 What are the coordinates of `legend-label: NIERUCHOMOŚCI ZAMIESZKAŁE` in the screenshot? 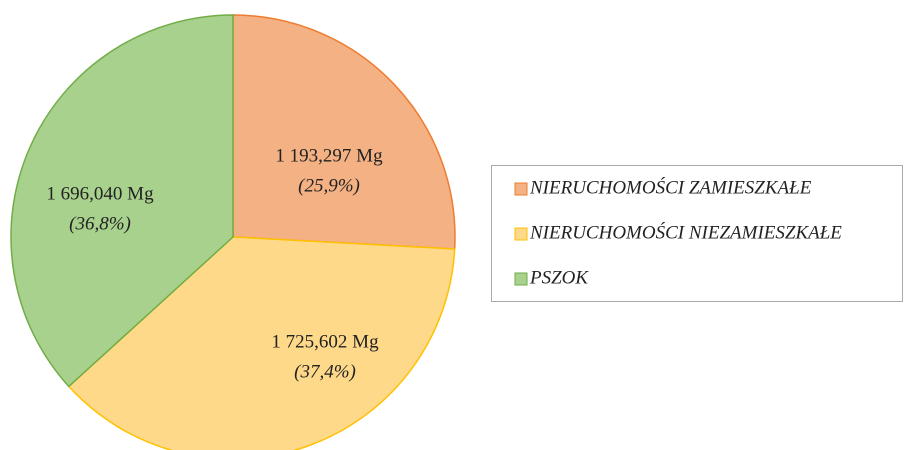 It's located at (670, 187).